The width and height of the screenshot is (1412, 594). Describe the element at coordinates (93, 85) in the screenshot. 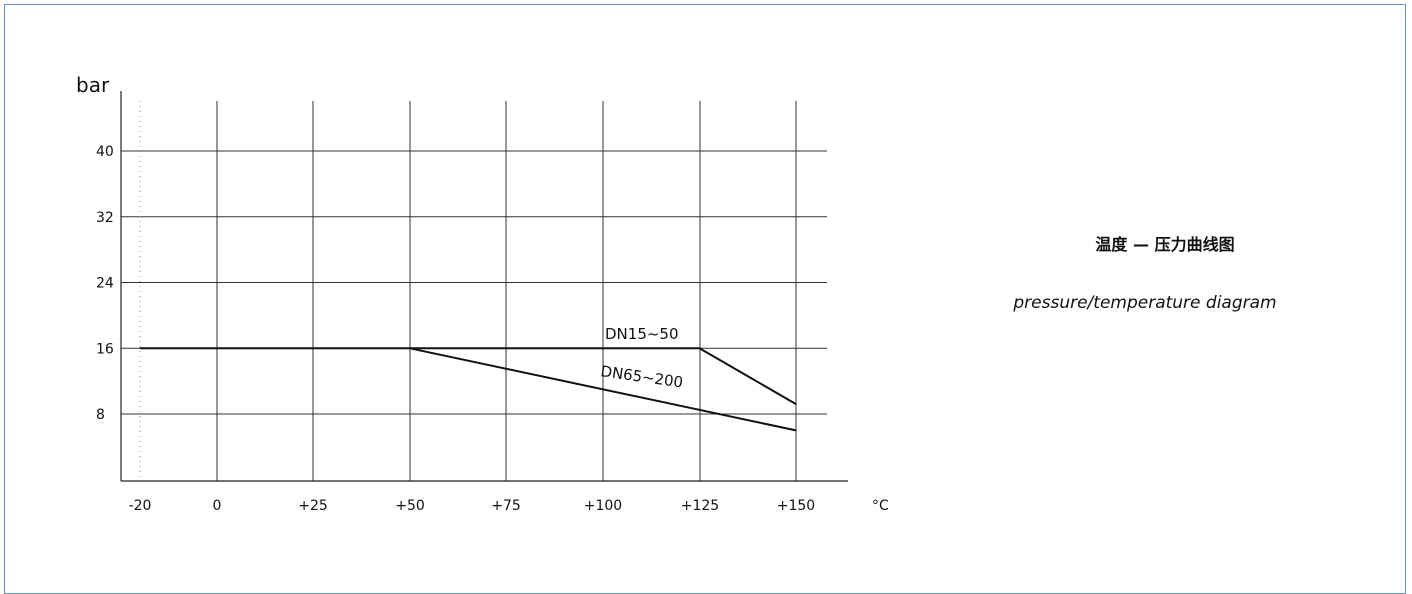

I see `y-axis-title: bar` at that location.